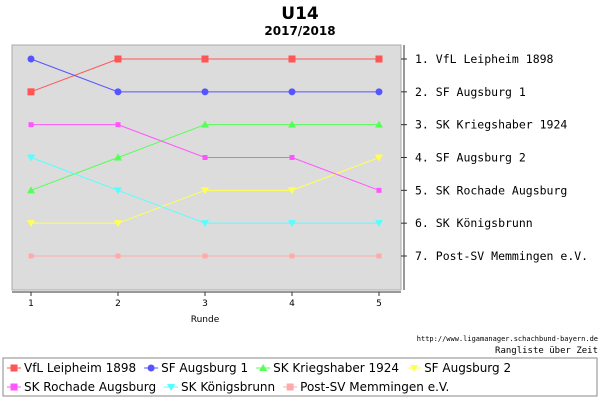 The height and width of the screenshot is (400, 600). I want to click on legend-label-sf-augsburg-1: SF Augsburg 1, so click(204, 368).